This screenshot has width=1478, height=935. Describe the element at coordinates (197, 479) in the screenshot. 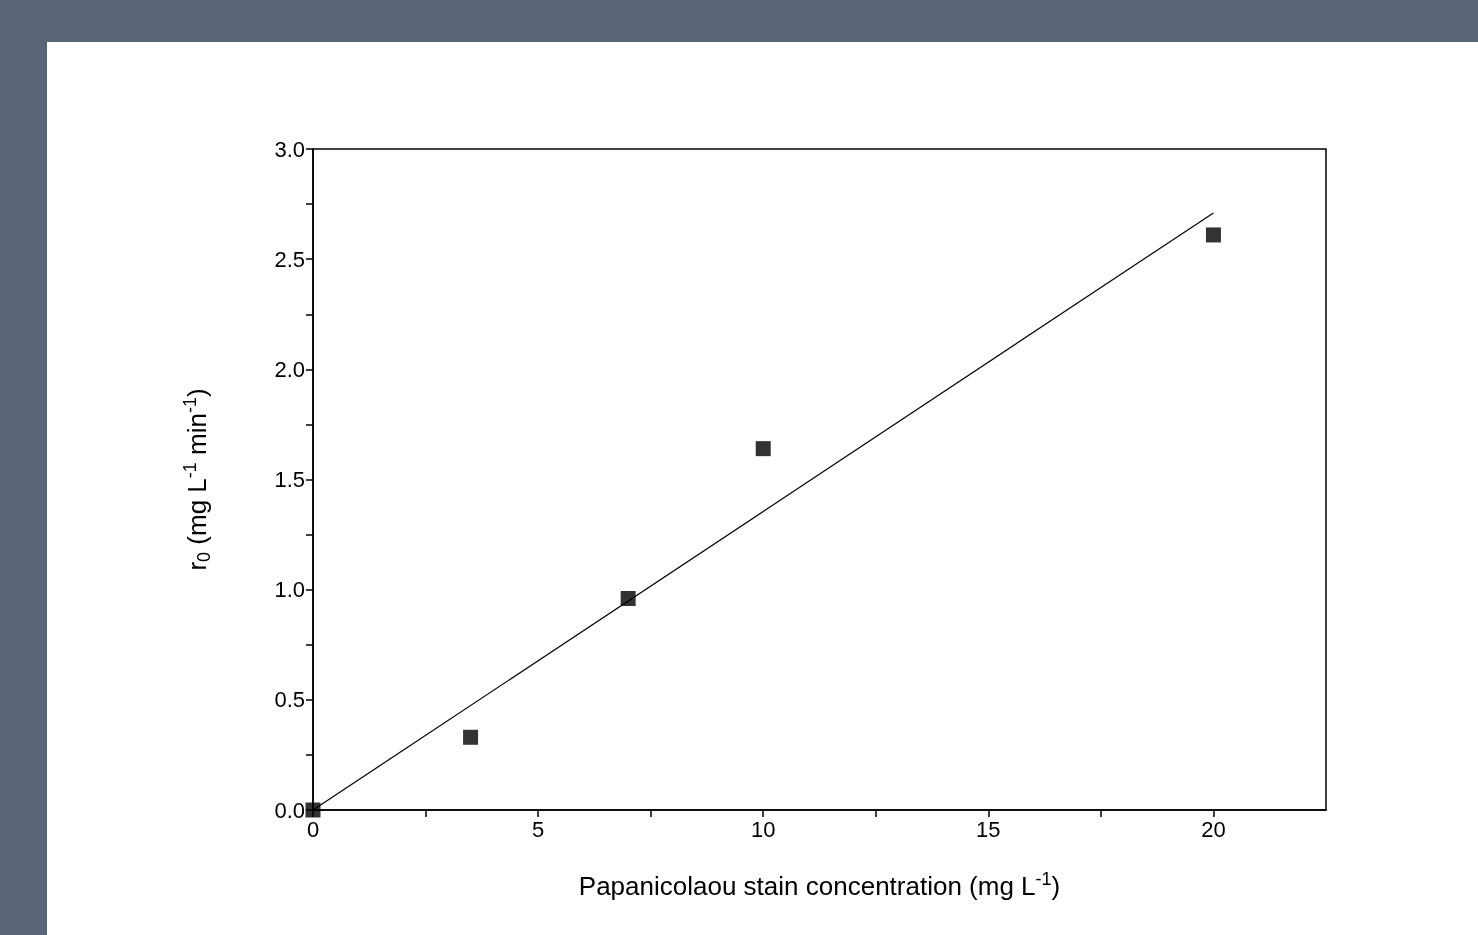

I see `y-axis-title: r0 (mg L-1 min-1)` at that location.